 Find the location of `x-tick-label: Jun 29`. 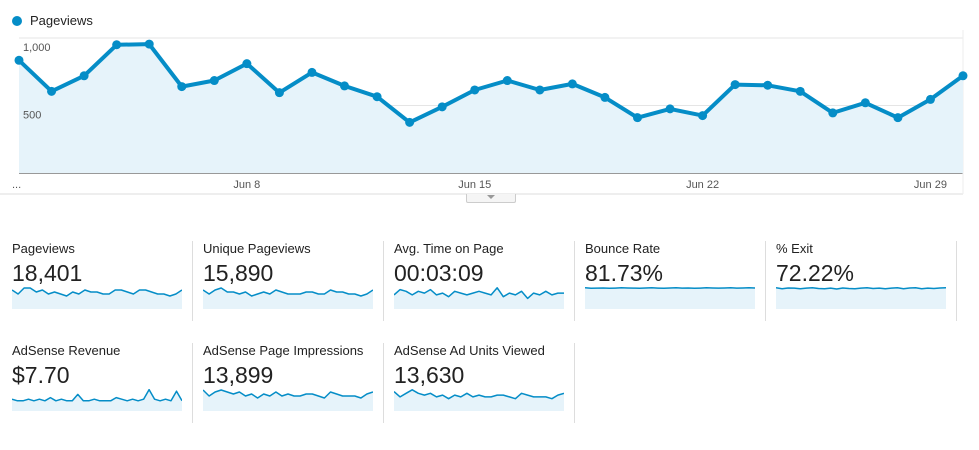

x-tick-label: Jun 29 is located at coordinates (930, 185).